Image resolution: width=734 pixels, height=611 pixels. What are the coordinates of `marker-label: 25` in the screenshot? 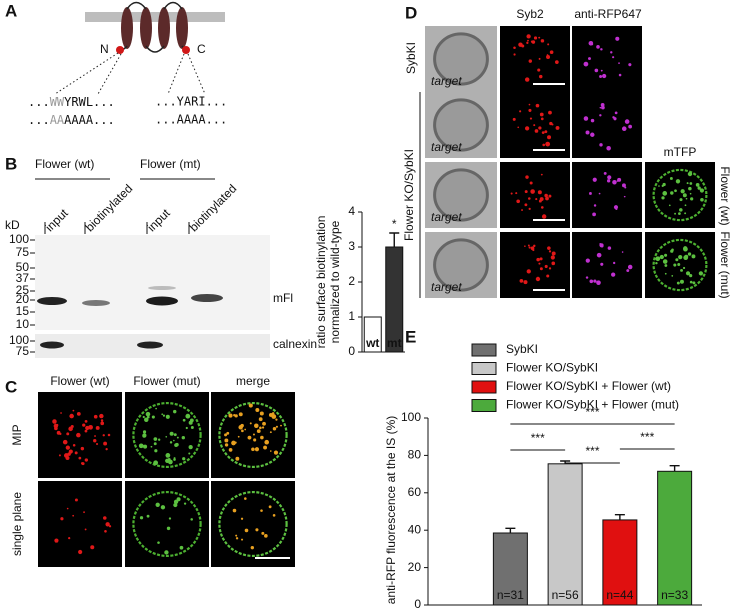 It's located at (23, 290).